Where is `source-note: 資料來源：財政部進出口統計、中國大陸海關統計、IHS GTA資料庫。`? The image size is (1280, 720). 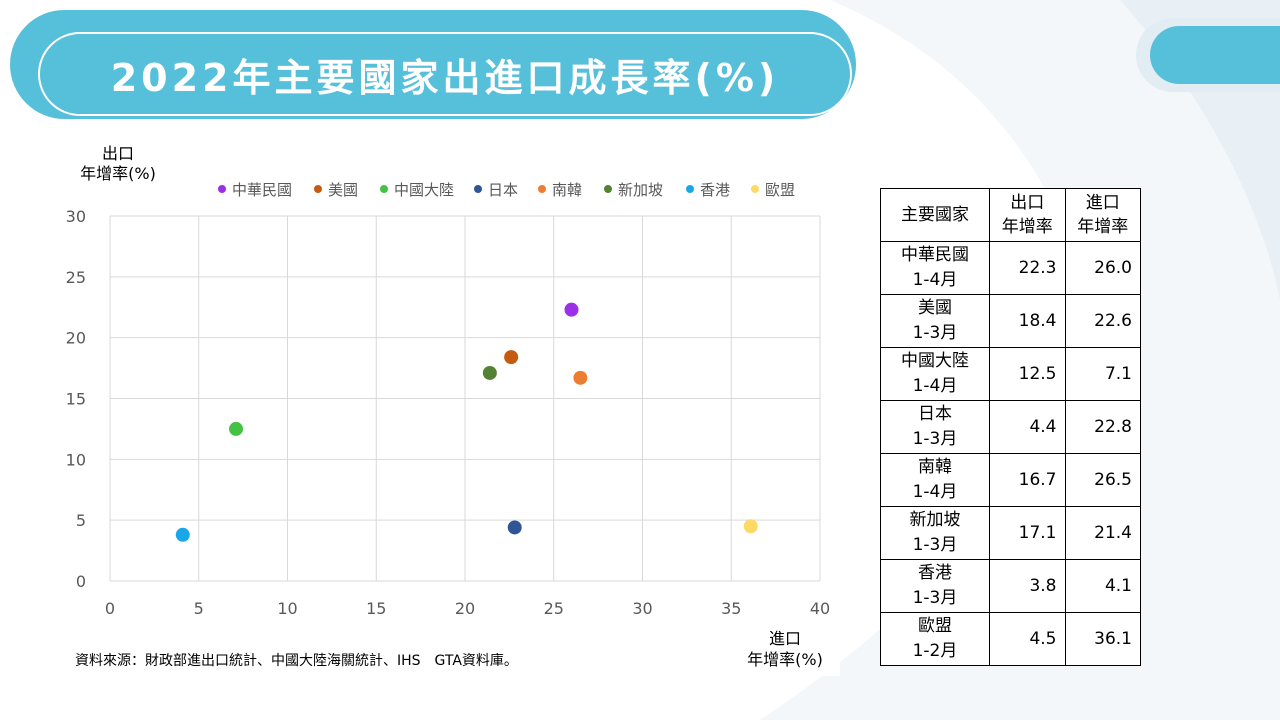
source-note: 資料來源：財政部進出口統計、中國大陸海關統計、IHS GTA資料庫。 is located at coordinates (296, 661).